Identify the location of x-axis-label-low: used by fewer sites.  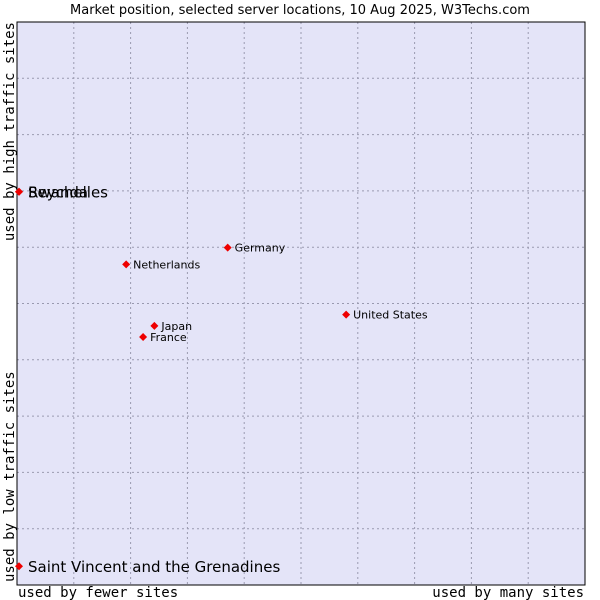
(98, 592).